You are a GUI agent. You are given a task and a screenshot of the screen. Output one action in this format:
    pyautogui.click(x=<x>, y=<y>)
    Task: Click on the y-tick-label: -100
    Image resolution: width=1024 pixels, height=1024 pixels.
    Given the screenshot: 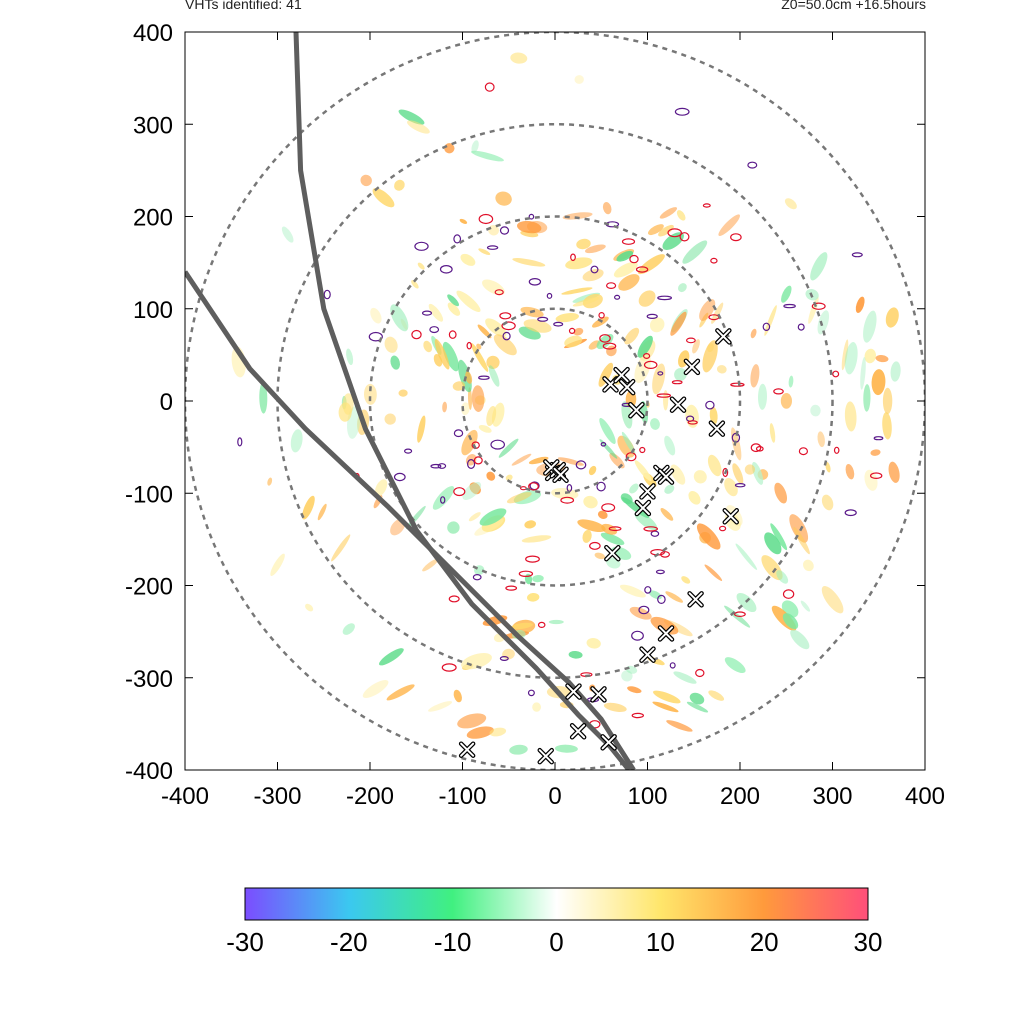 What is the action you would take?
    pyautogui.click(x=149, y=494)
    